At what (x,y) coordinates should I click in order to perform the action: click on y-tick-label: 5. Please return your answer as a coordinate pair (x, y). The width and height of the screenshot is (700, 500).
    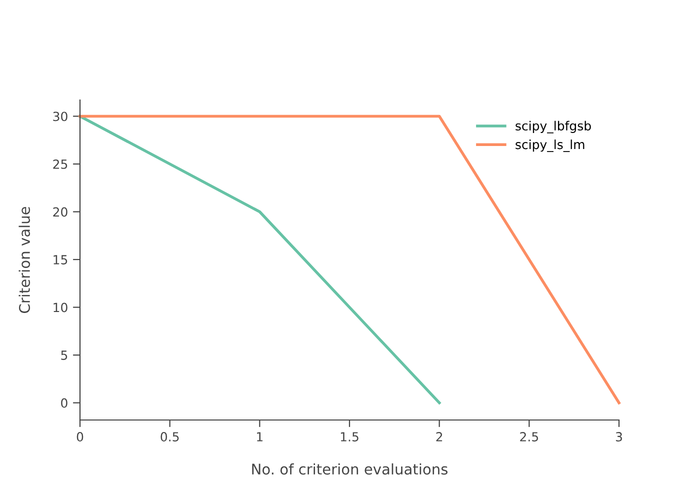
    Looking at the image, I should click on (64, 355).